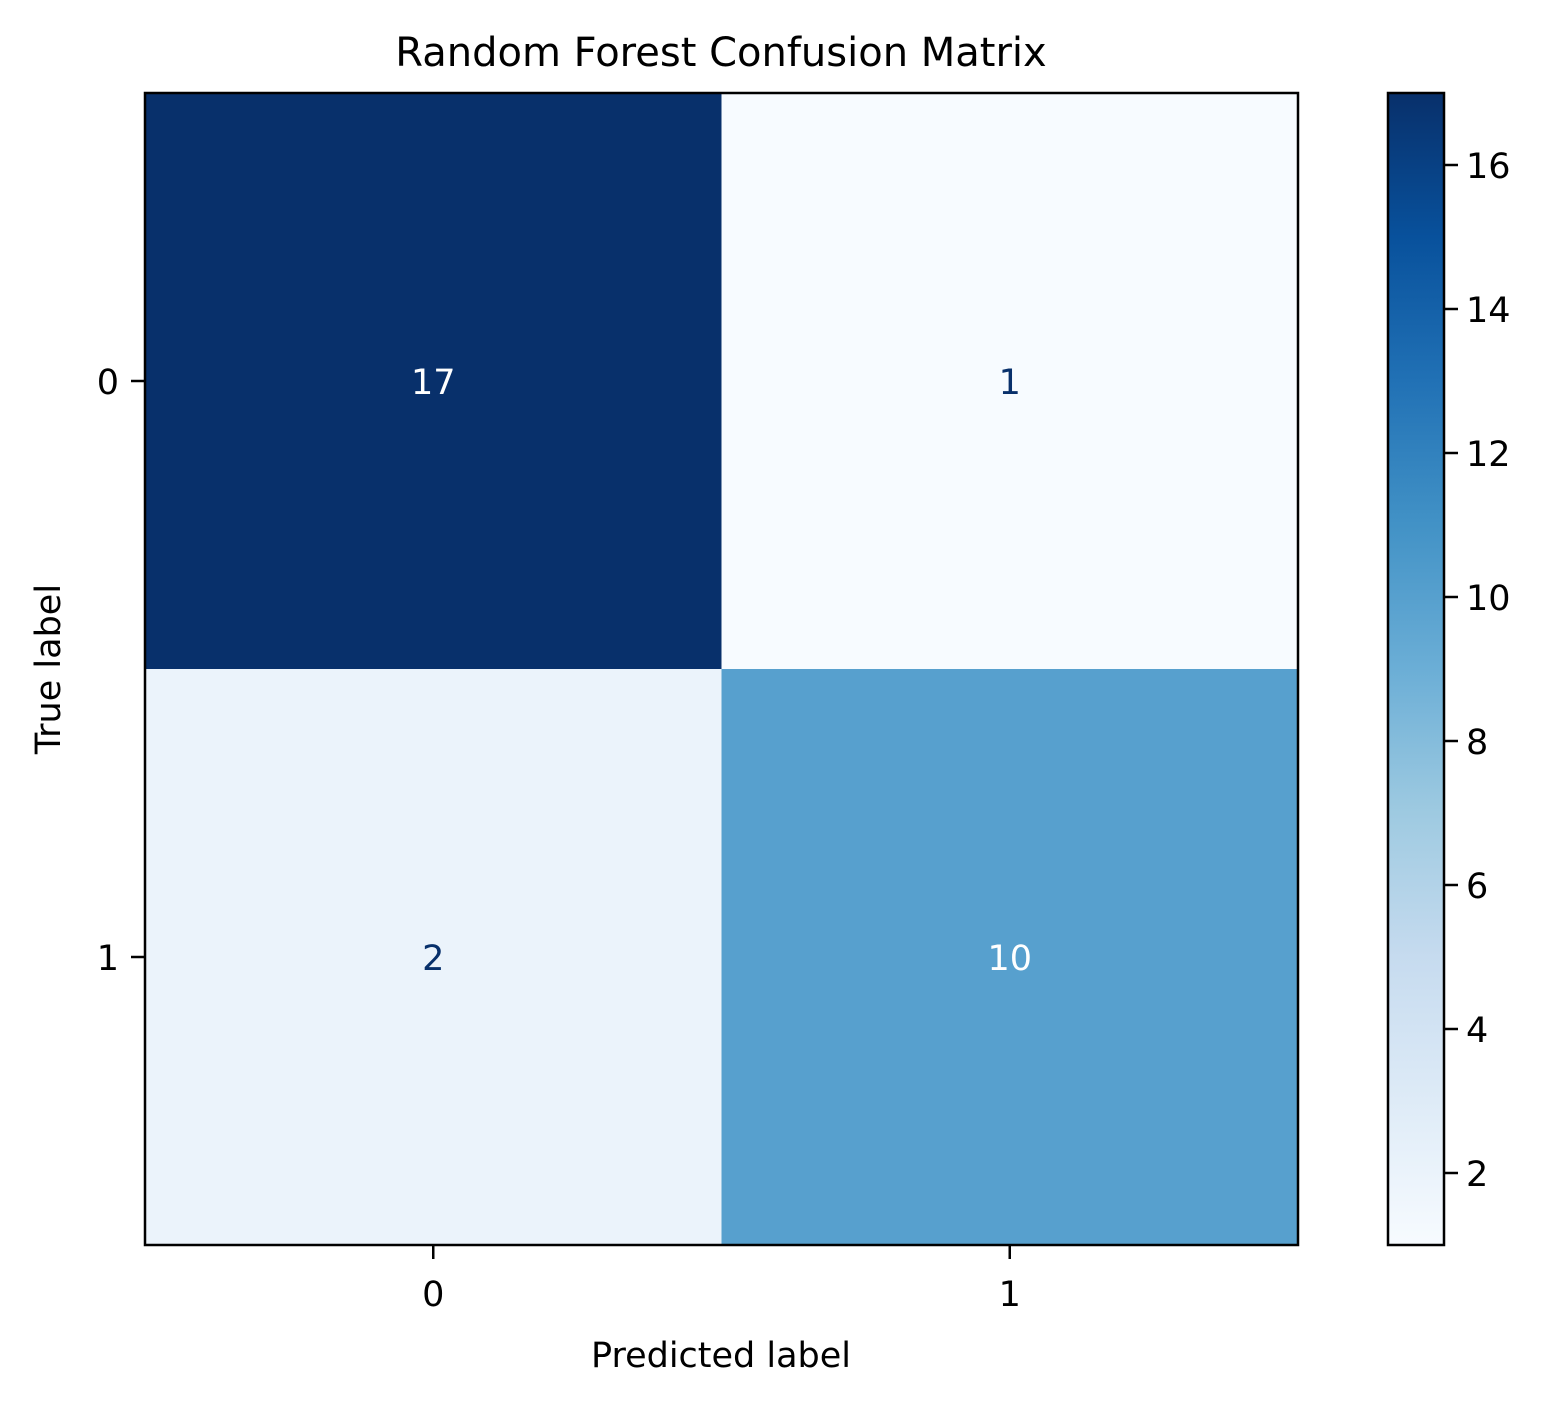 This screenshot has height=1406, width=1557. Describe the element at coordinates (720, 53) in the screenshot. I see `chart-title: Random Forest Confusion Matrix` at that location.